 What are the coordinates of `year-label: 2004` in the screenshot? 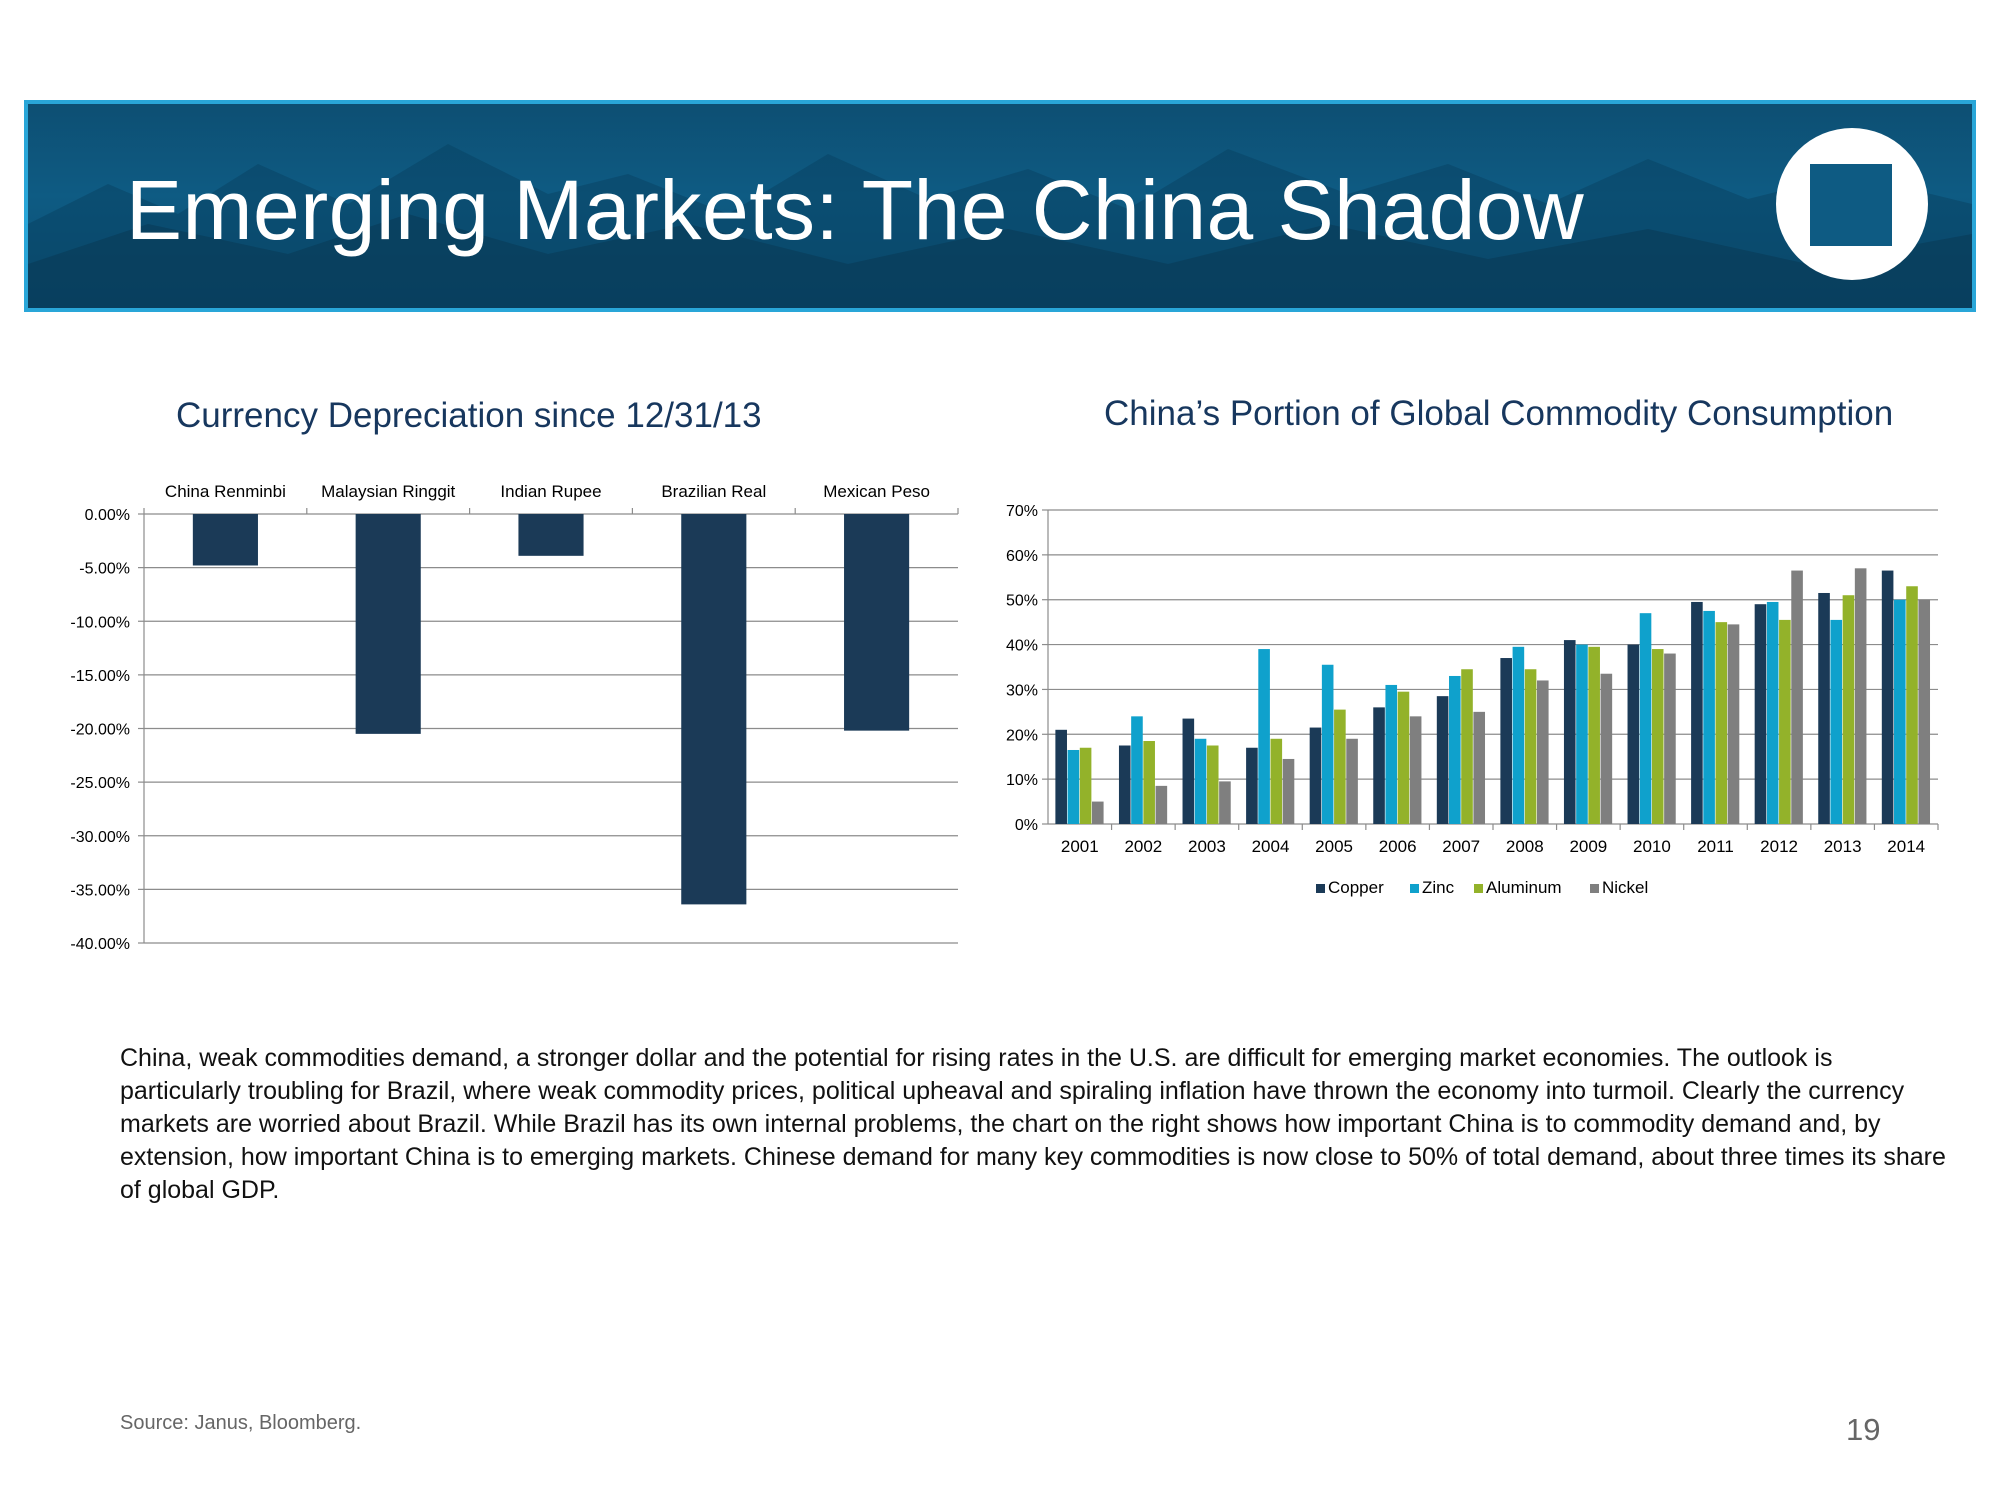 It's located at (1271, 846).